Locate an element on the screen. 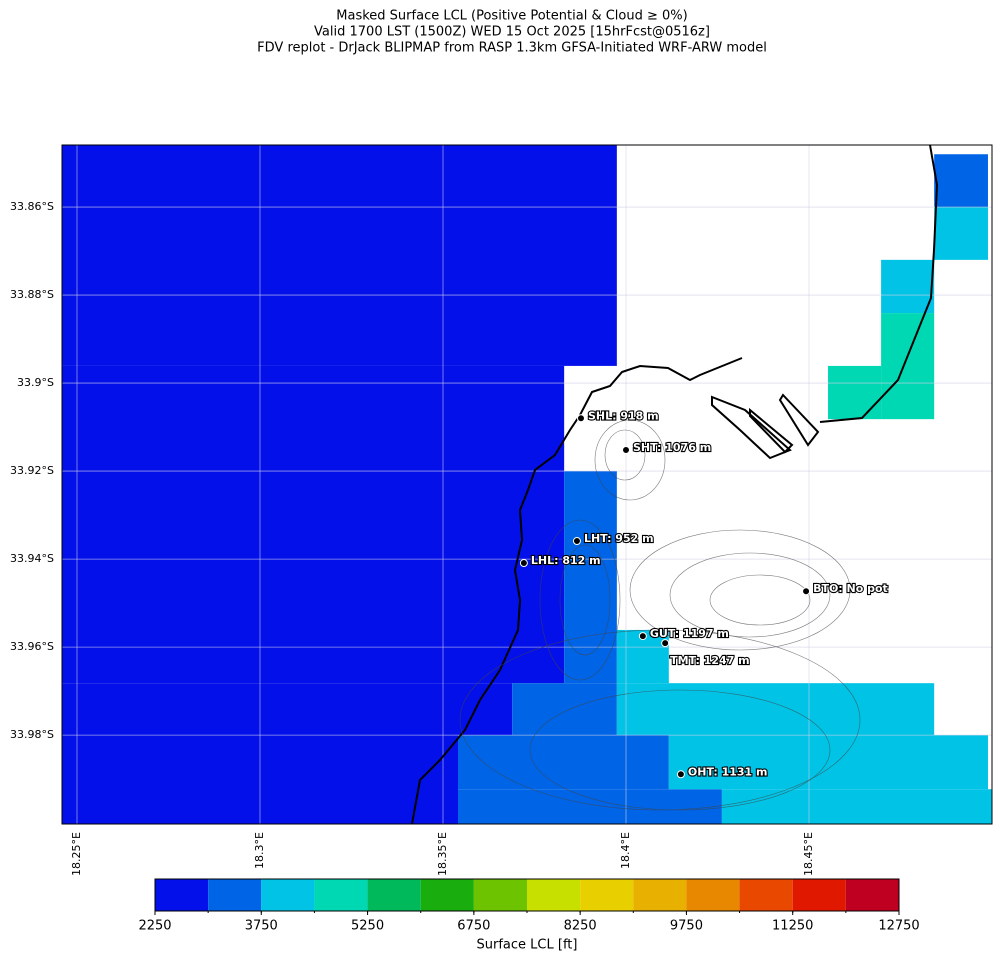 Image resolution: width=1001 pixels, height=962 pixels. y-tick-label: 33.86°S is located at coordinates (32, 206).